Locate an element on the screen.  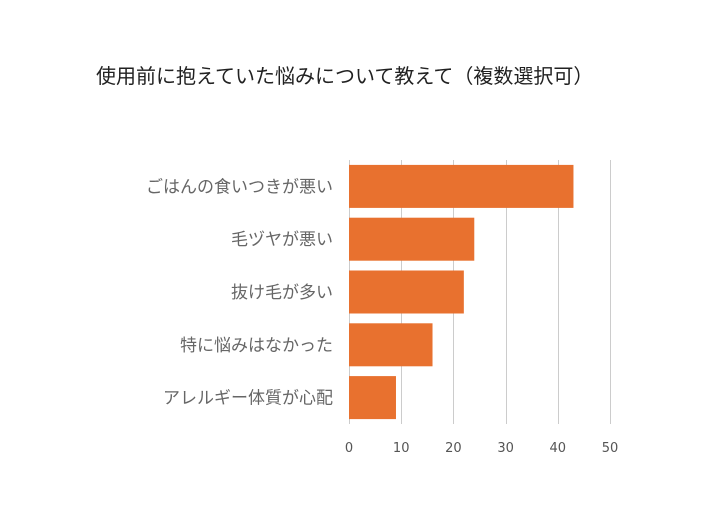
category-label: ごはんの食いつきが悪い is located at coordinates (239, 187).